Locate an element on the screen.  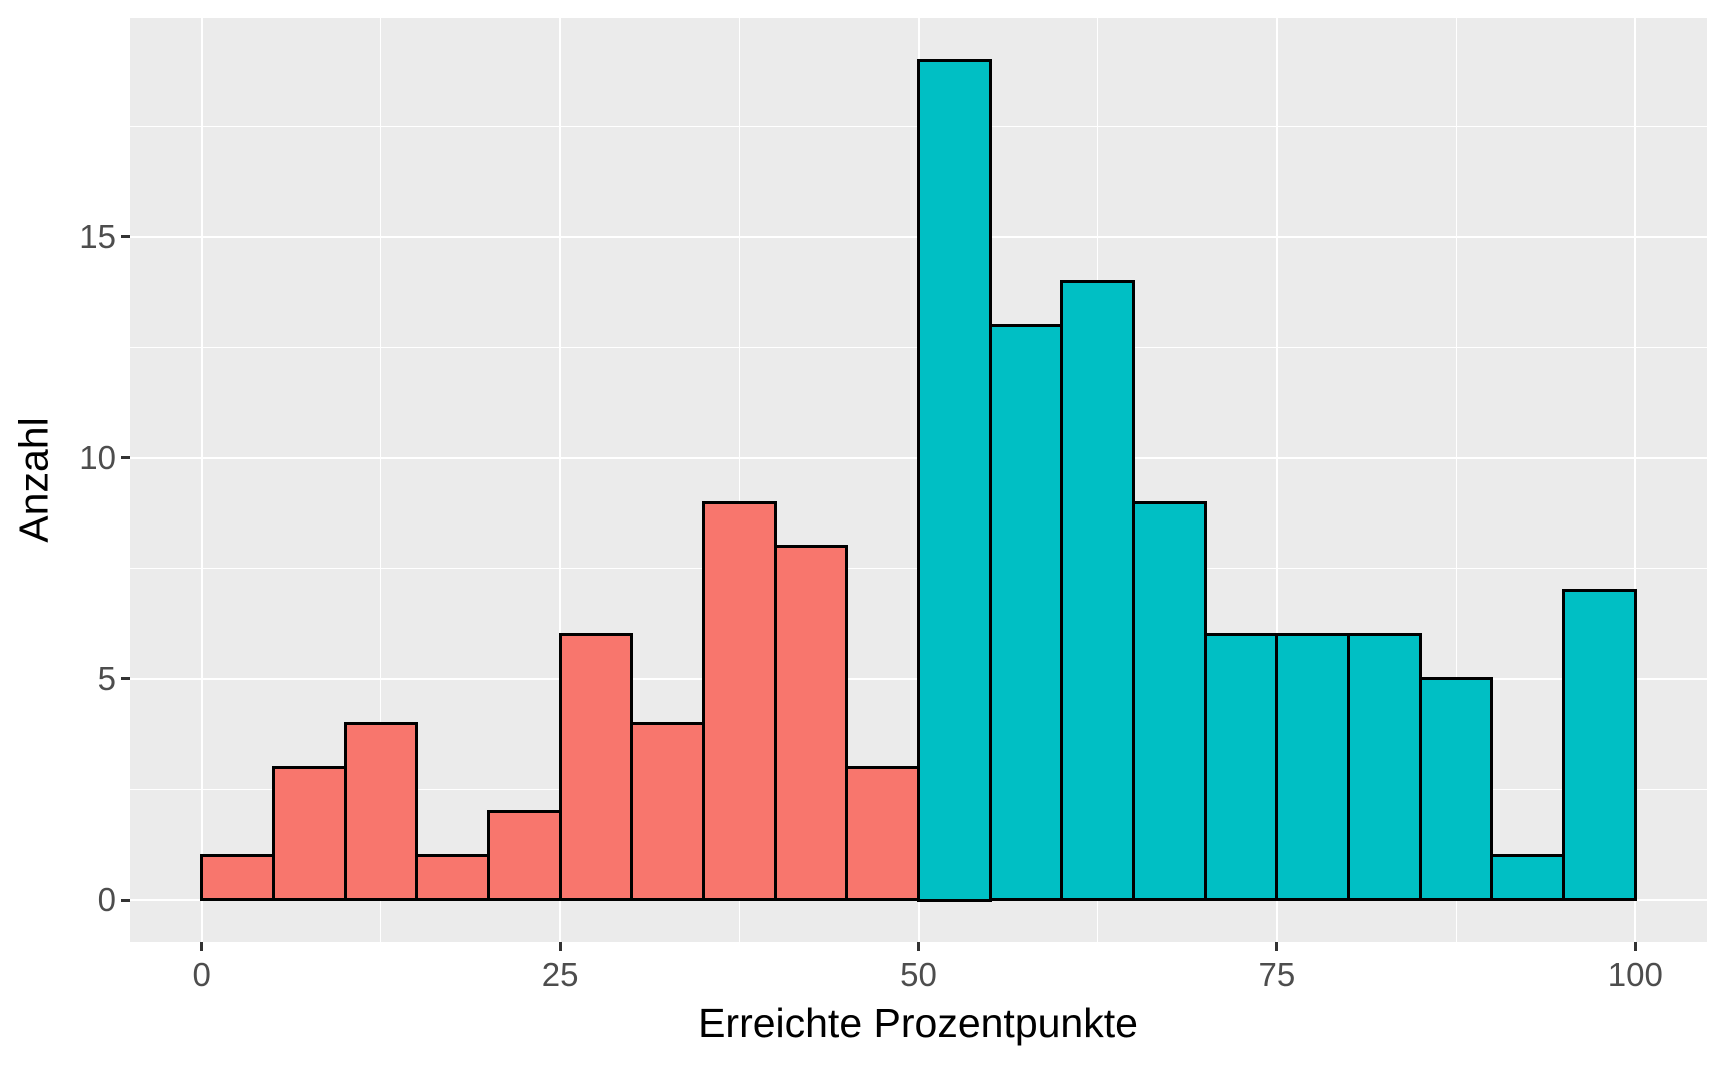
x-axis-title: Erreichte Prozentpunkte is located at coordinates (918, 1023).